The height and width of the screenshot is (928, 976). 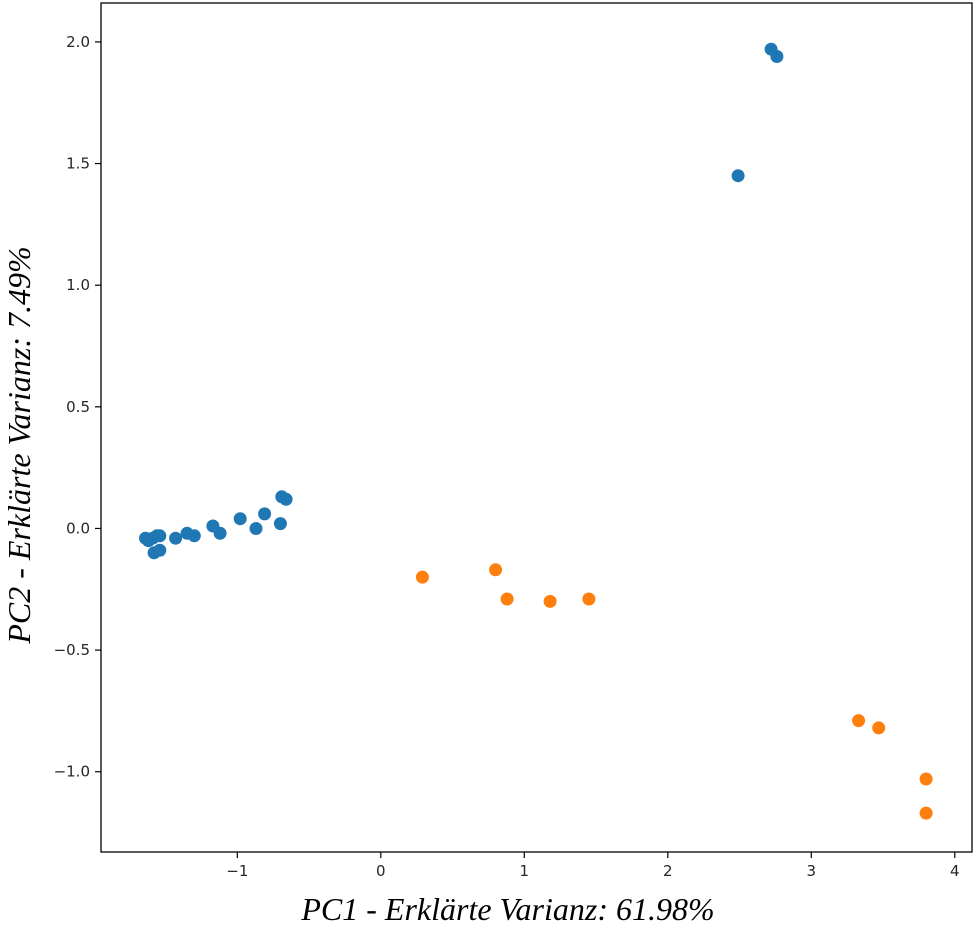 I want to click on x-axis-ticks: −1 0 1 2 3 4, so click(x=593, y=866).